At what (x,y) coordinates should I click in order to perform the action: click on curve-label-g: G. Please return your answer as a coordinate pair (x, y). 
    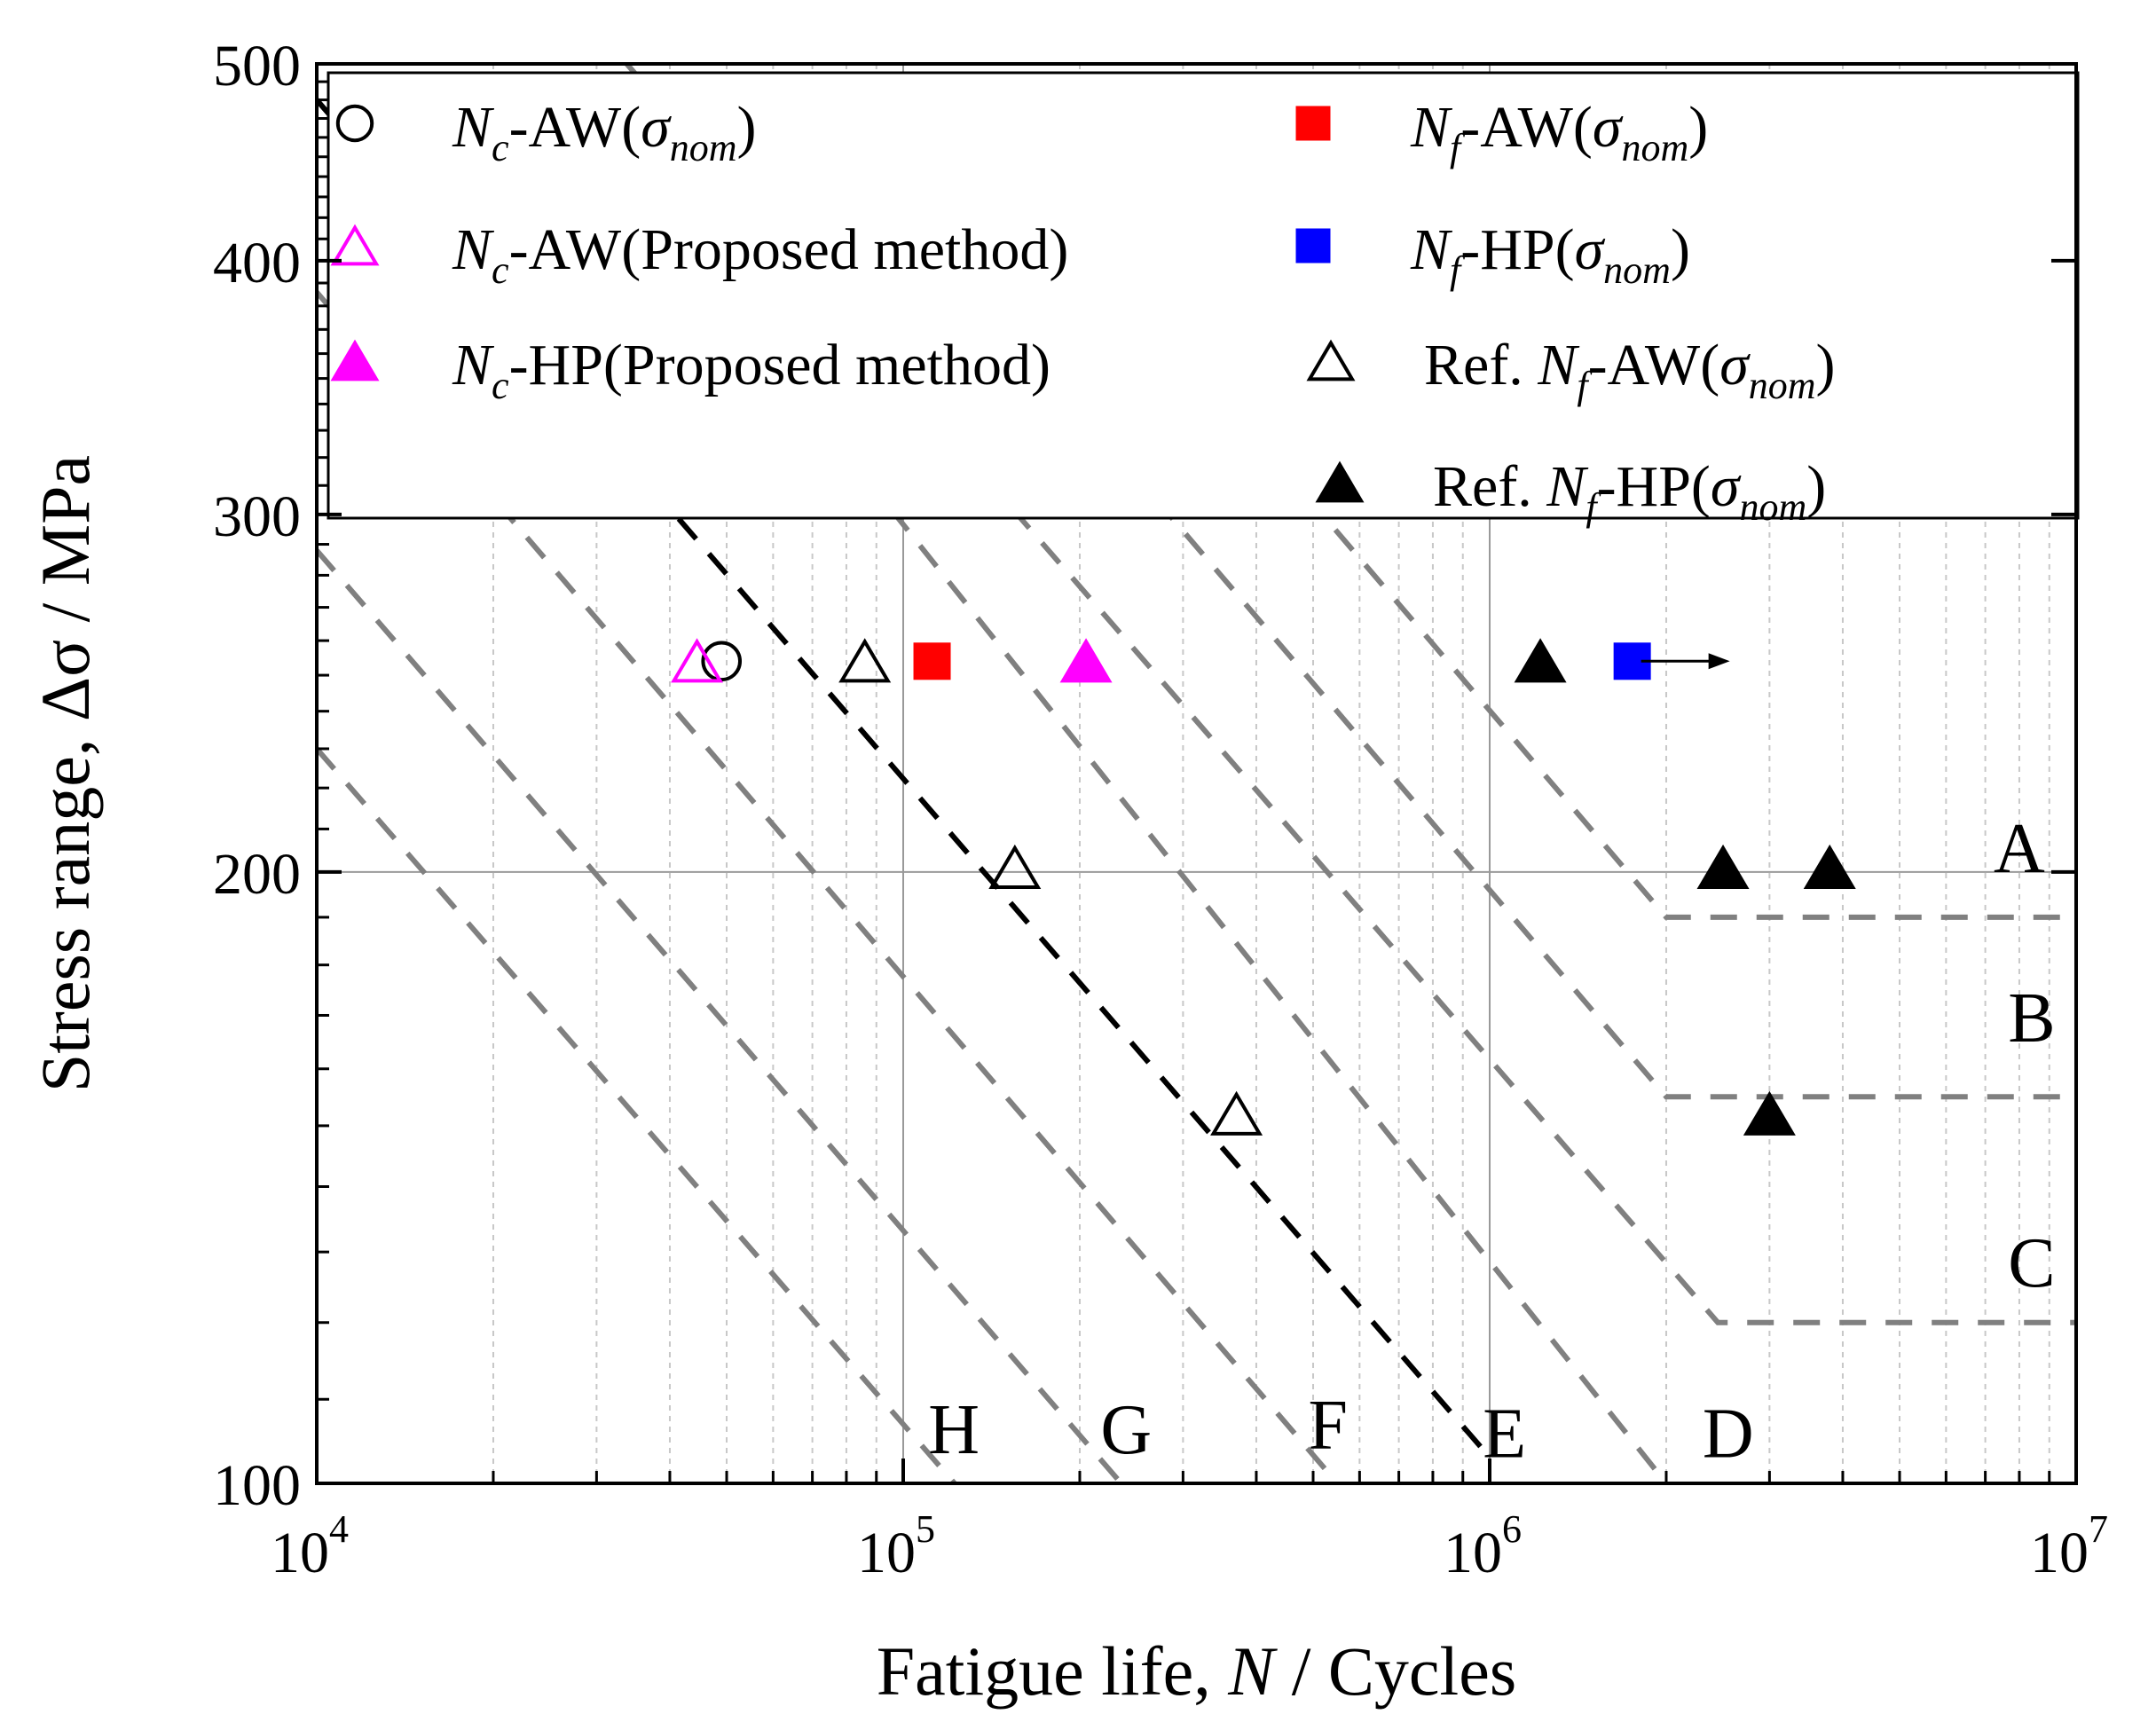
    Looking at the image, I should click on (1126, 1430).